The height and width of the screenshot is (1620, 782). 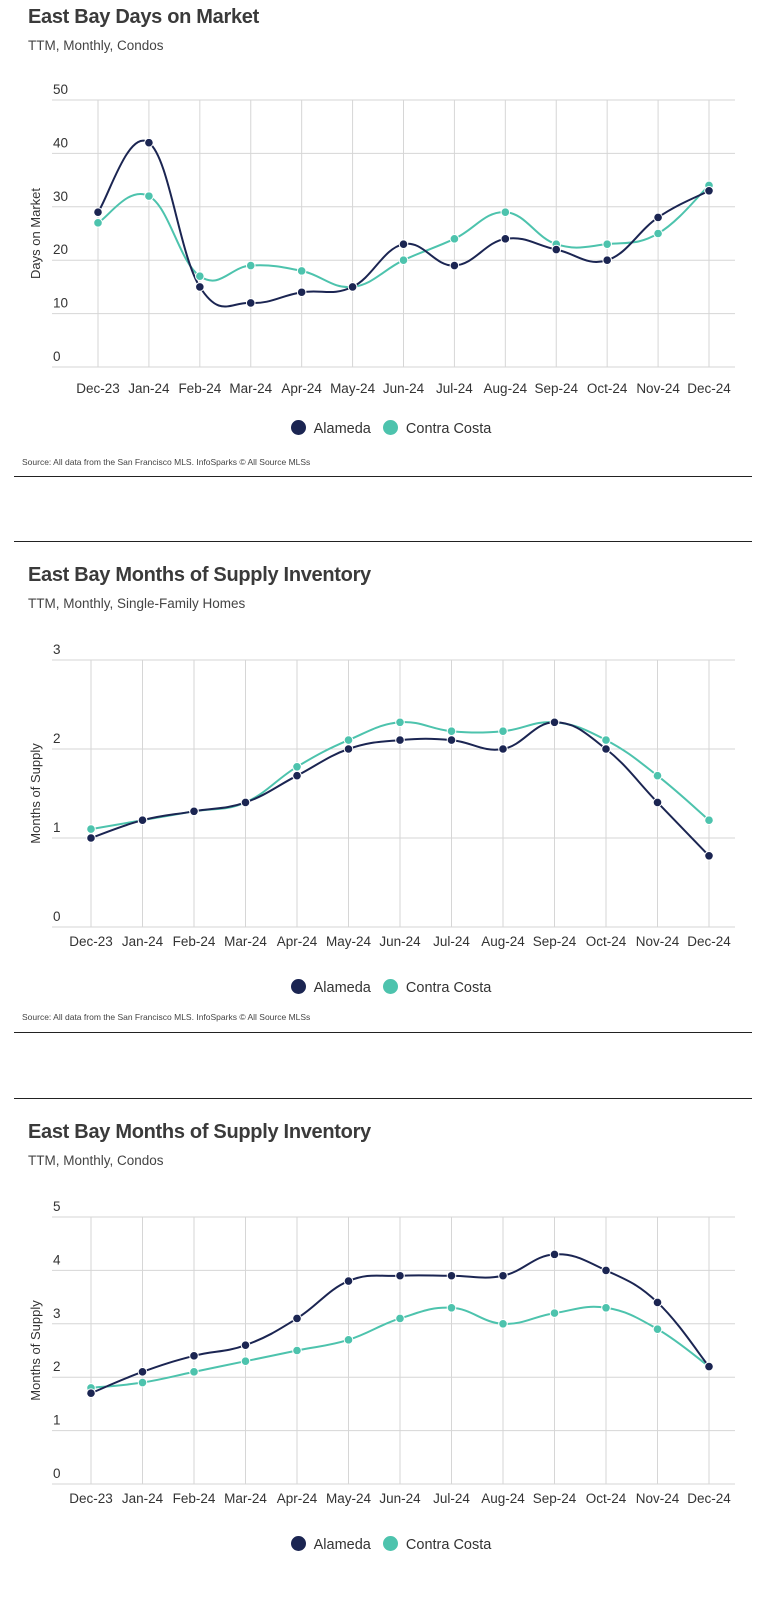 I want to click on chart-subtitle: TTM, Monthly, Single-Family Homes, so click(x=137, y=603).